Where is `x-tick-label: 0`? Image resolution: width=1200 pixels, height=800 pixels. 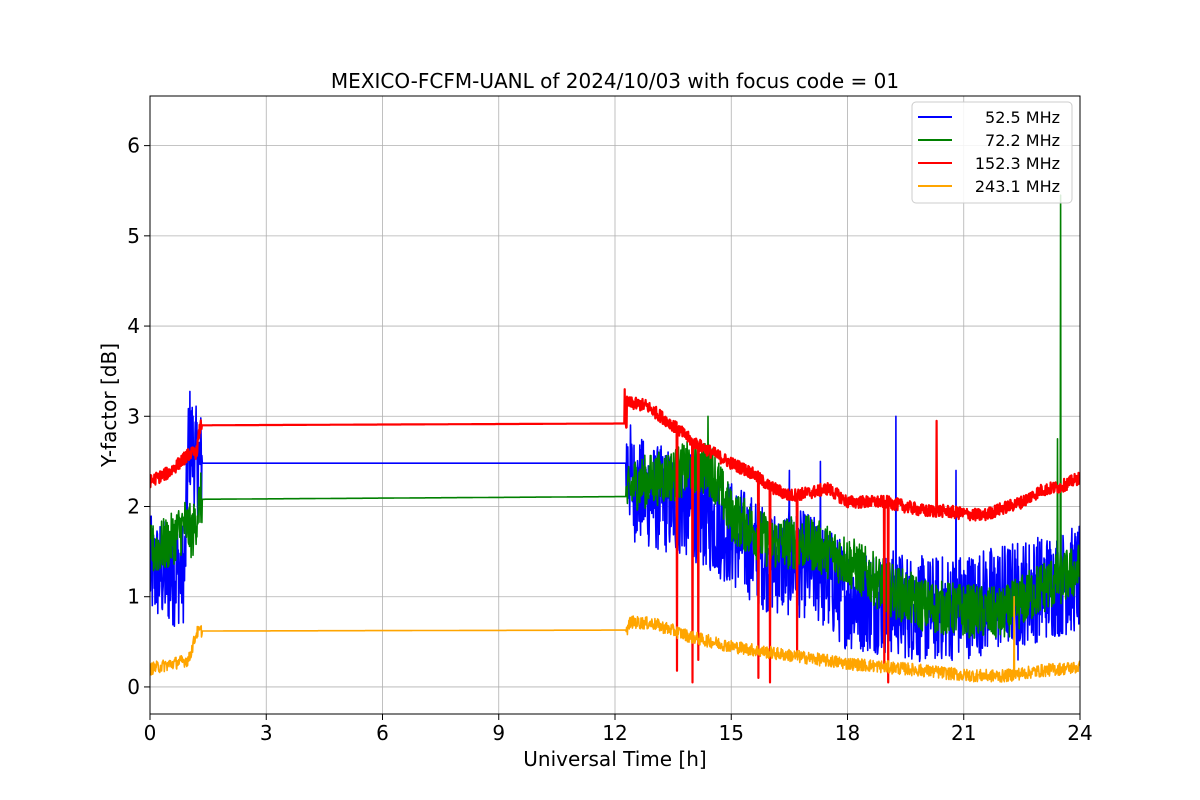 x-tick-label: 0 is located at coordinates (150, 733).